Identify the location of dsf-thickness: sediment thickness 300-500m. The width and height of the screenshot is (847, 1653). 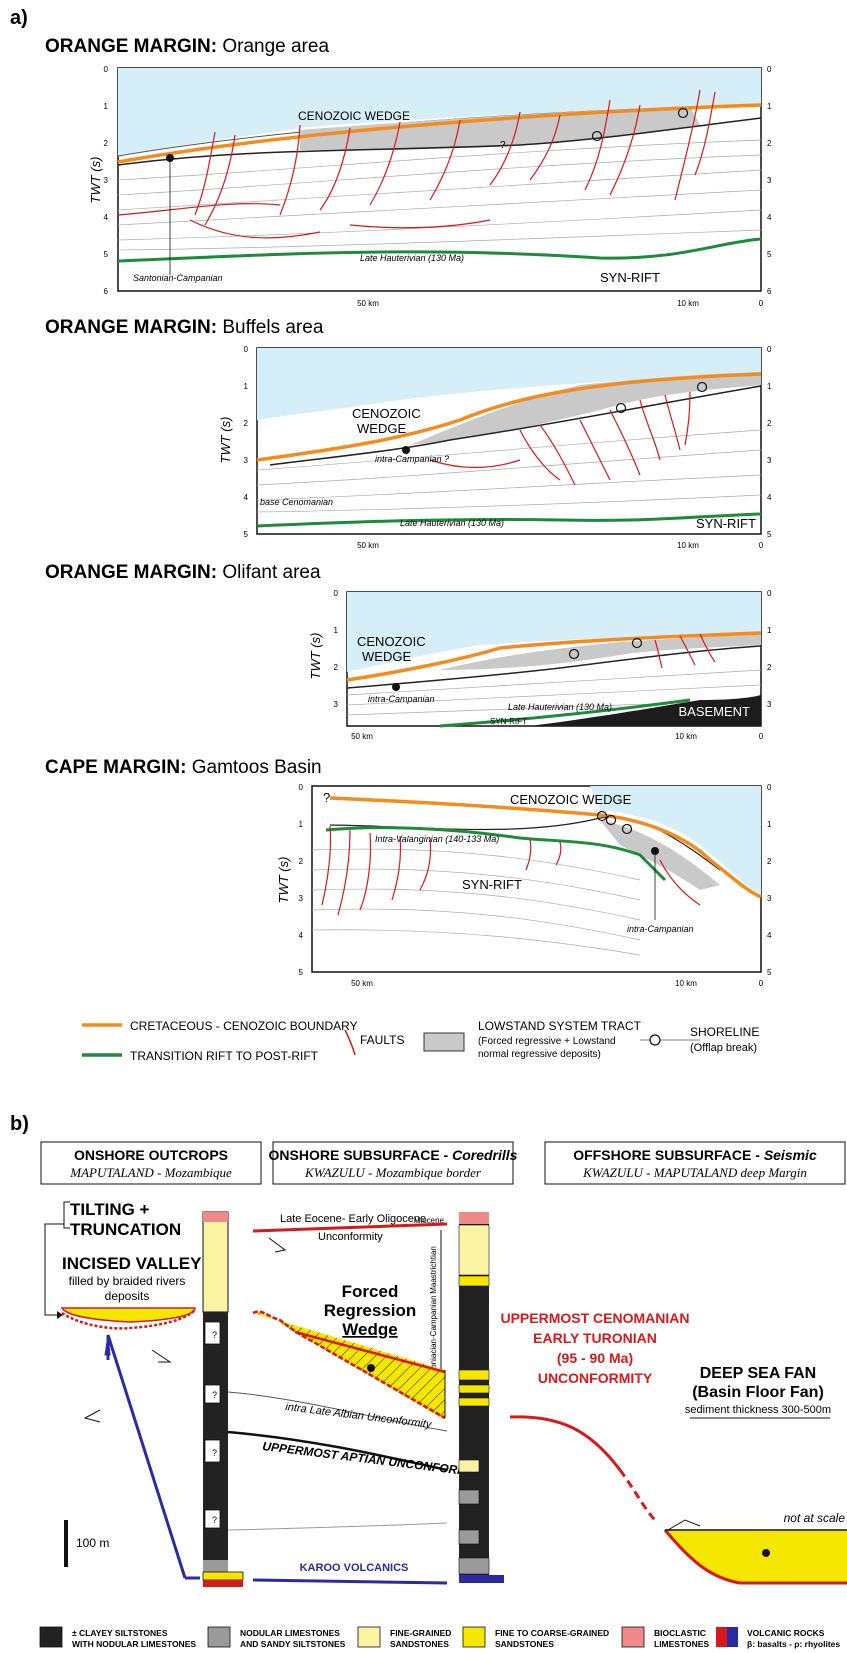
(758, 1410).